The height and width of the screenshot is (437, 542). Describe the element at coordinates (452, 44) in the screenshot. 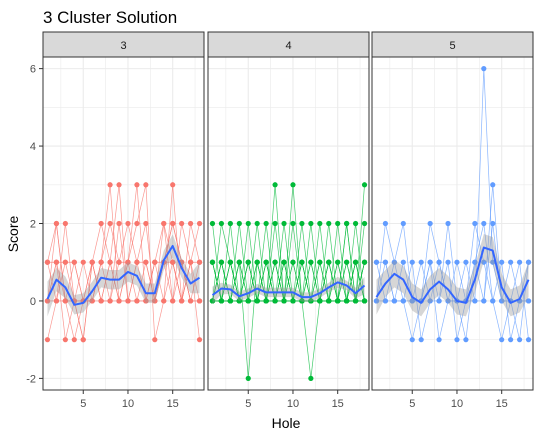

I see `facet-strip` at that location.